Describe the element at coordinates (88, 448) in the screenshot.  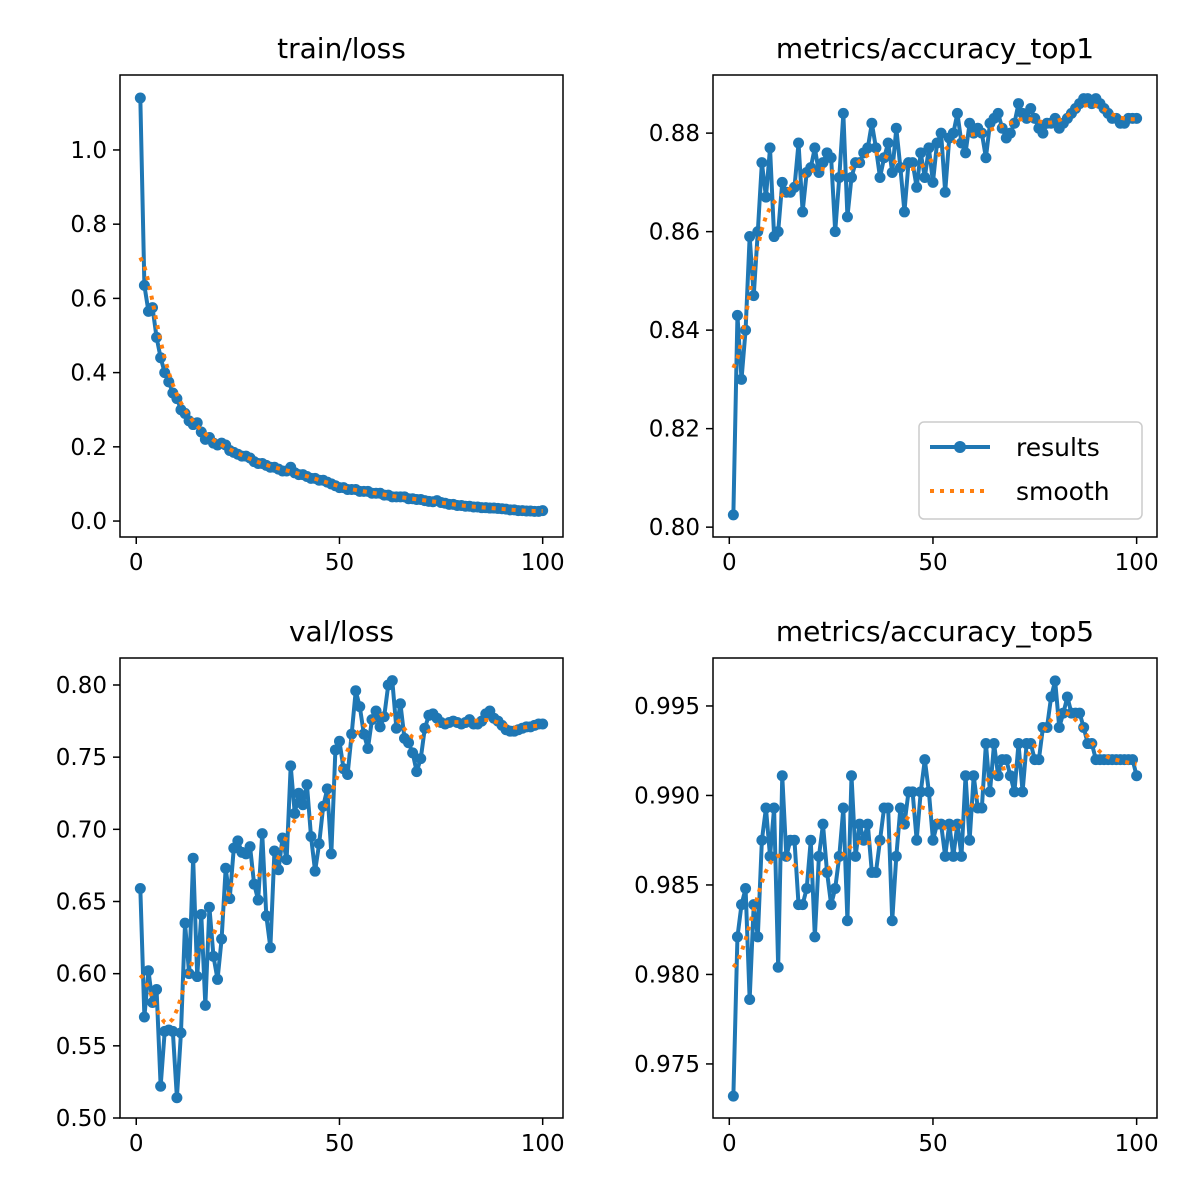
I see `y-tick-label: 0.2` at that location.